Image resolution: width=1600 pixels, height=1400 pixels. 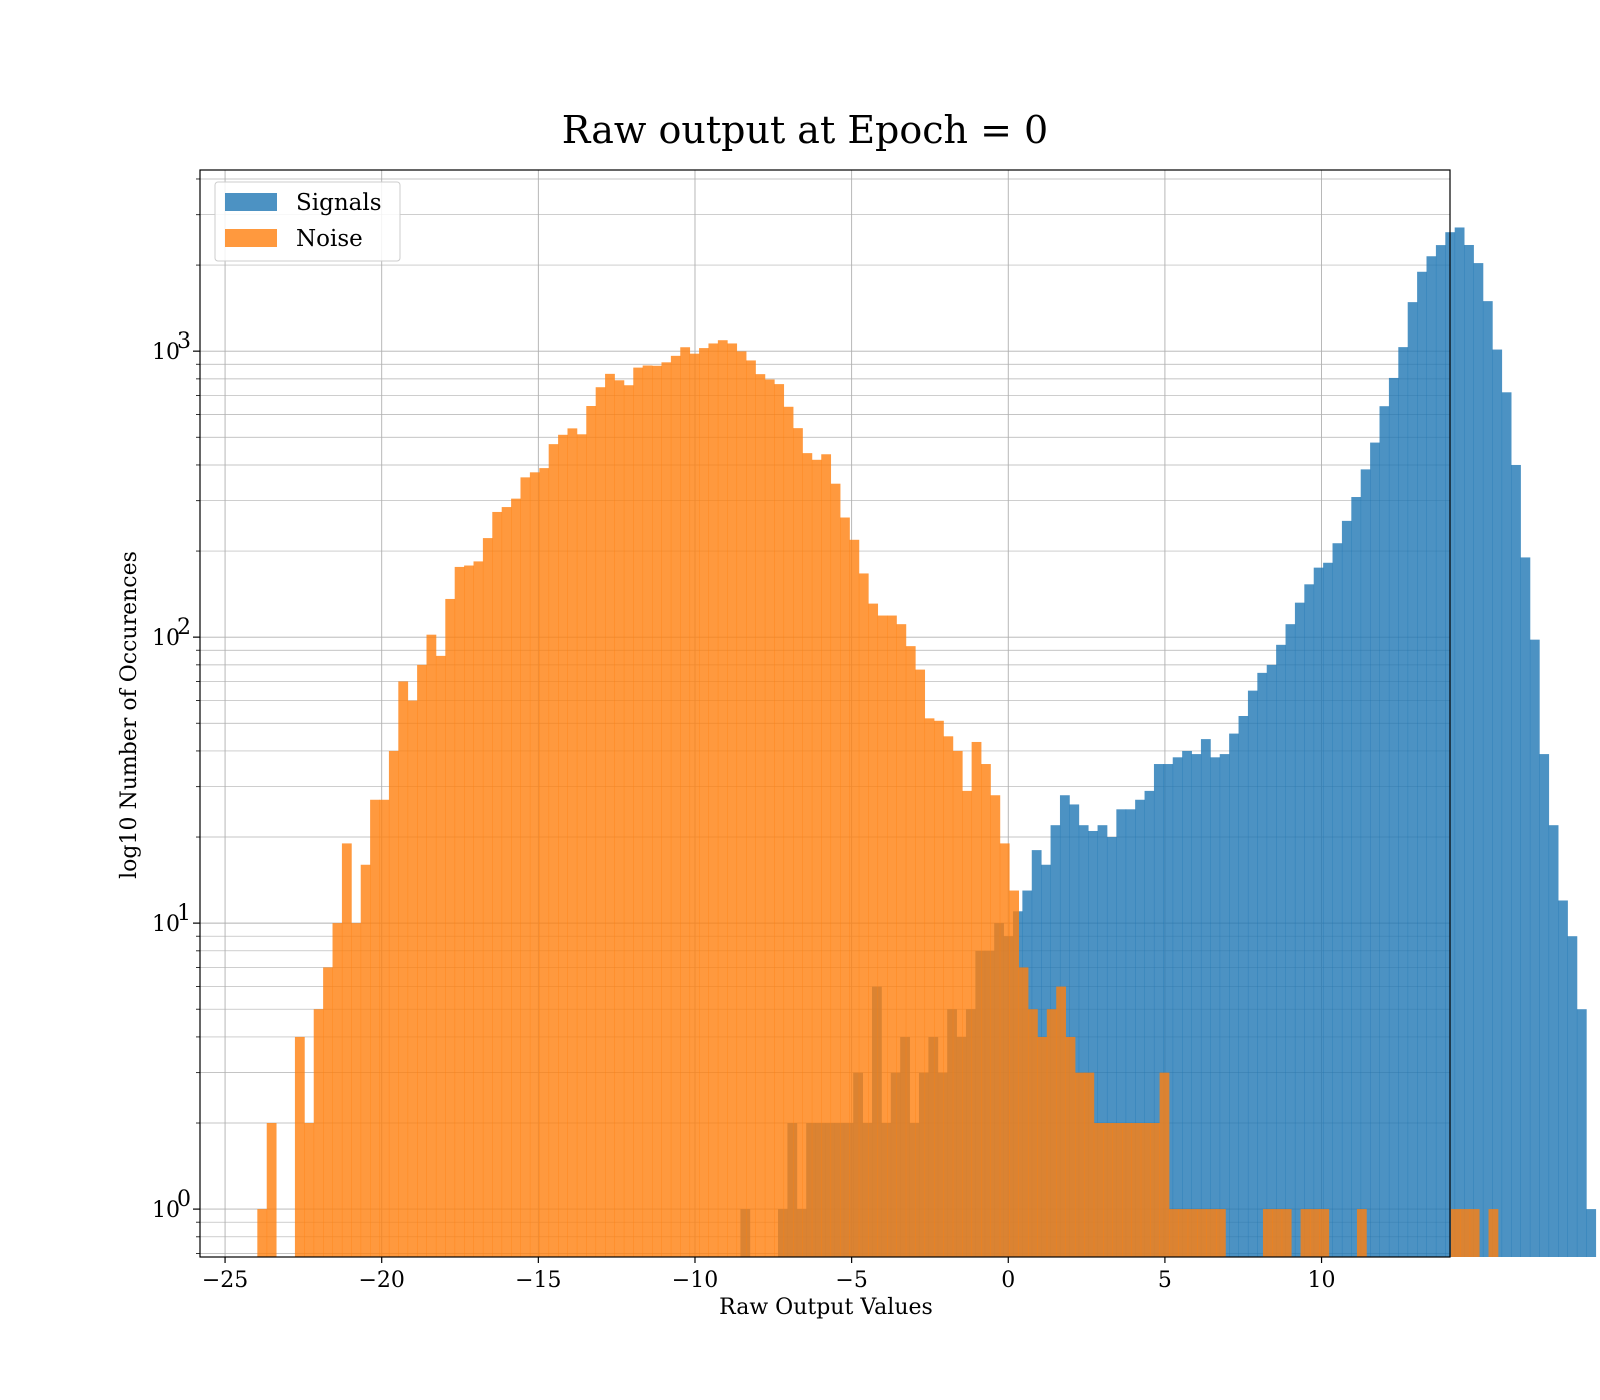 What do you see at coordinates (381, 1280) in the screenshot?
I see `x-tick-label: −20` at bounding box center [381, 1280].